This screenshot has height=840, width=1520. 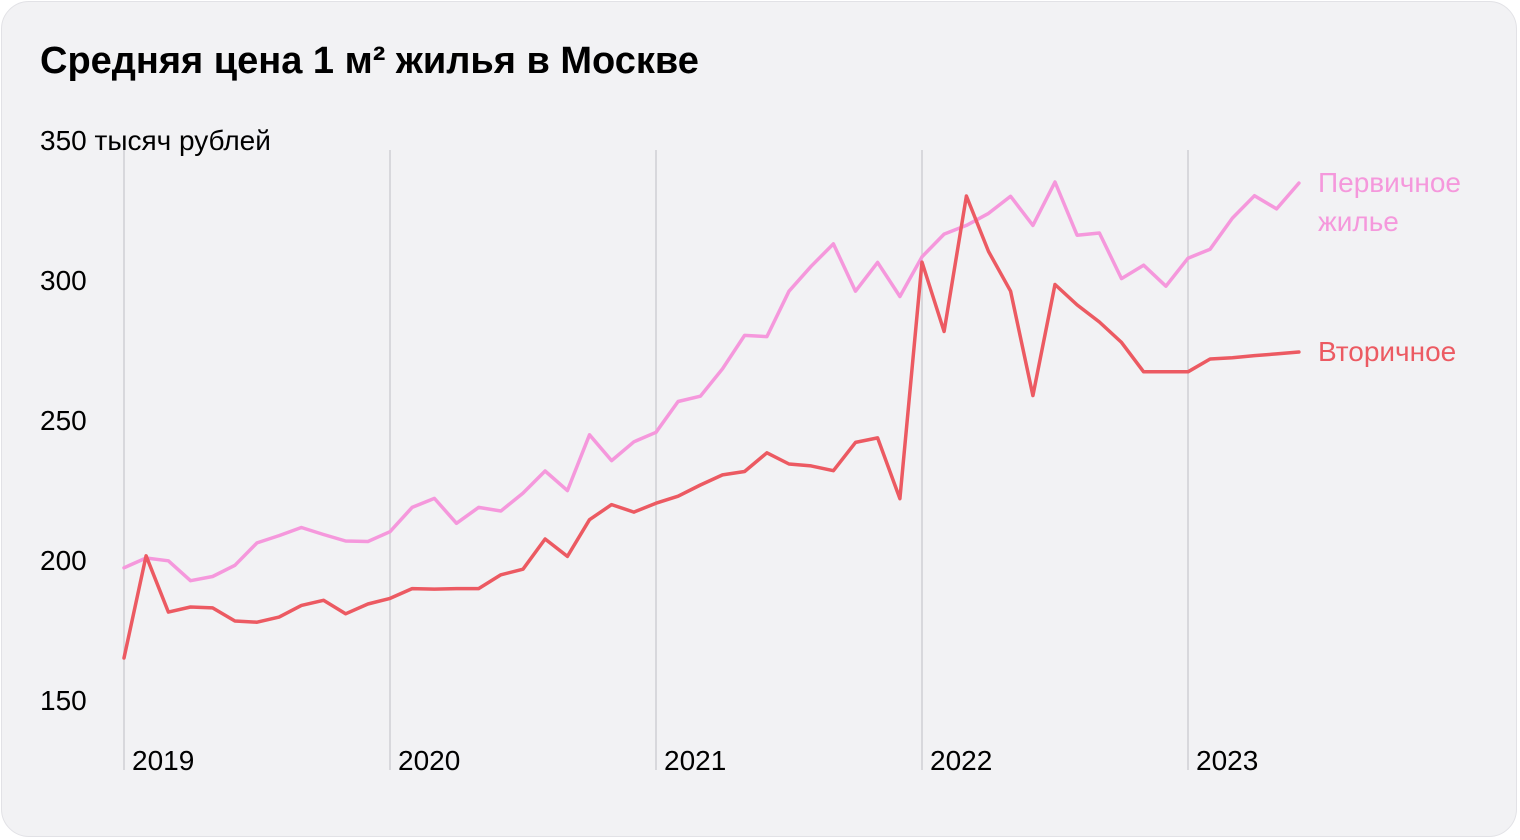 I want to click on y-tick-label: 150, so click(x=63, y=700).